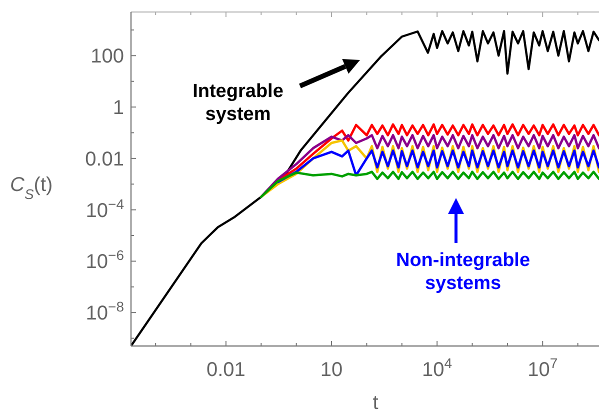 This screenshot has height=412, width=599. Describe the element at coordinates (226, 370) in the screenshot. I see `x-tick-label: 0.01` at that location.